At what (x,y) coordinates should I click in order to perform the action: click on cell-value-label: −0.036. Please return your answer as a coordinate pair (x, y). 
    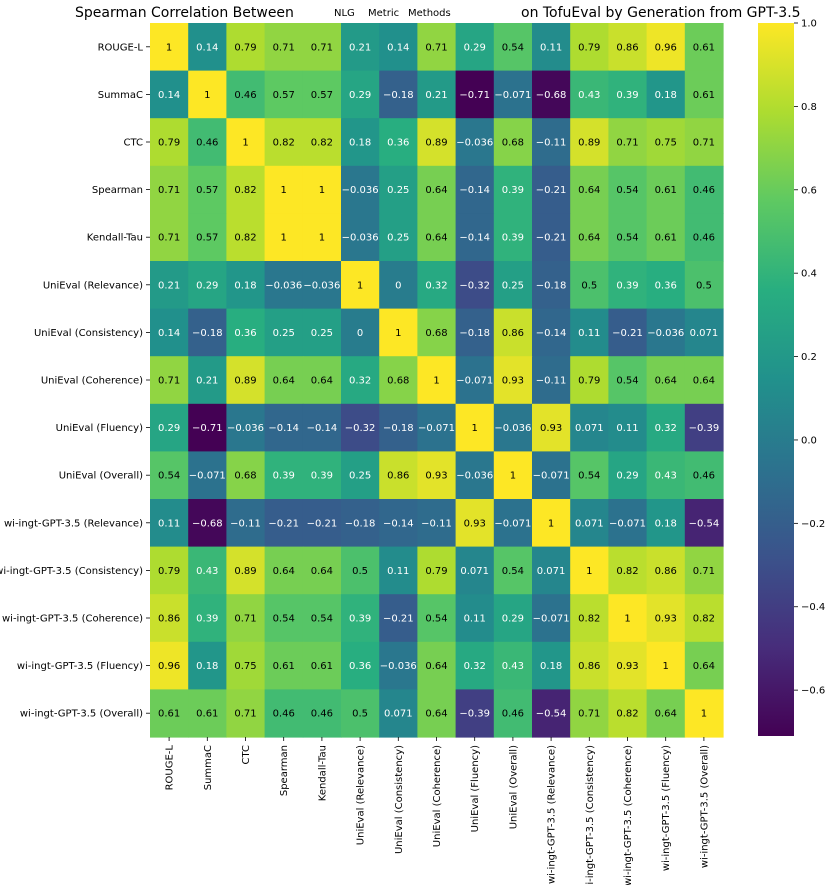
    Looking at the image, I should click on (360, 190).